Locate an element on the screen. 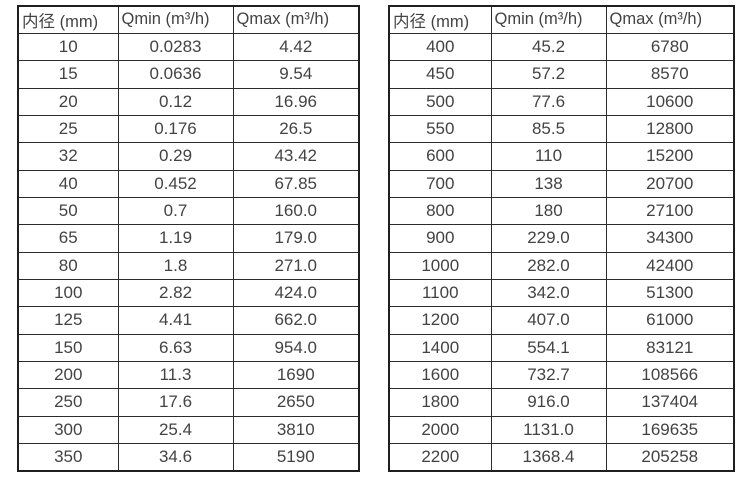 The image size is (750, 483). cell-diameter: 150 is located at coordinates (68, 347).